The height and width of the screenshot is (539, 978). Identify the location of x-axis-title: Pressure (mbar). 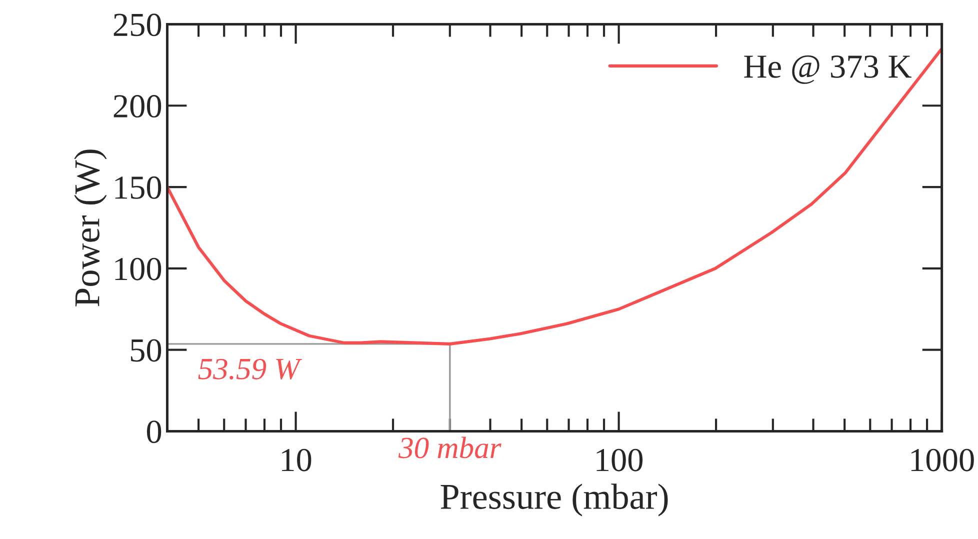
(554, 500).